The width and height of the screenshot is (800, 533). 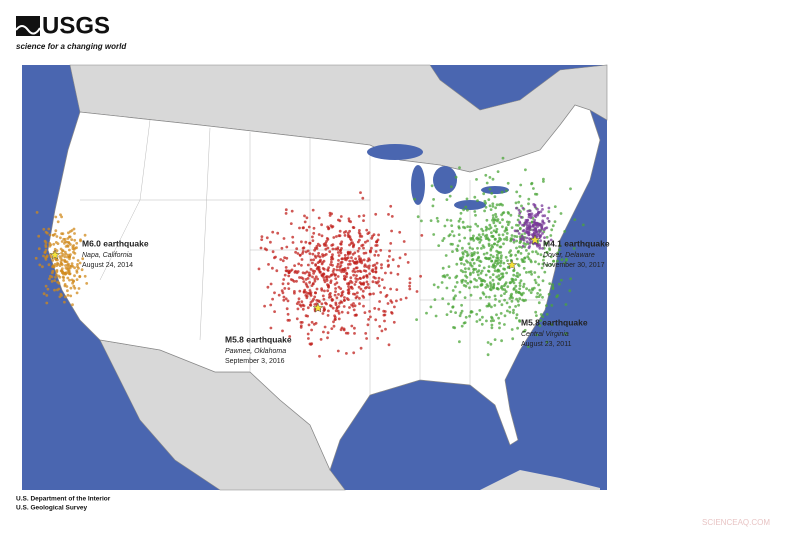 What do you see at coordinates (255, 361) in the screenshot?
I see `annotation-date: September 3, 2016` at bounding box center [255, 361].